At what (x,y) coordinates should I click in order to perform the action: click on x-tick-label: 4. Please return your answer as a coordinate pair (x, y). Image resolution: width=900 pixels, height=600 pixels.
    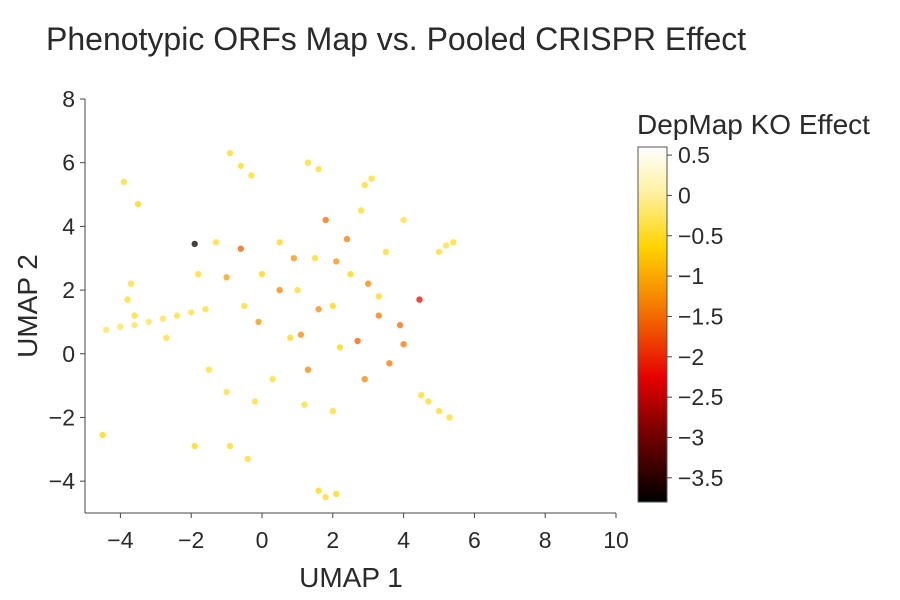
    Looking at the image, I should click on (403, 540).